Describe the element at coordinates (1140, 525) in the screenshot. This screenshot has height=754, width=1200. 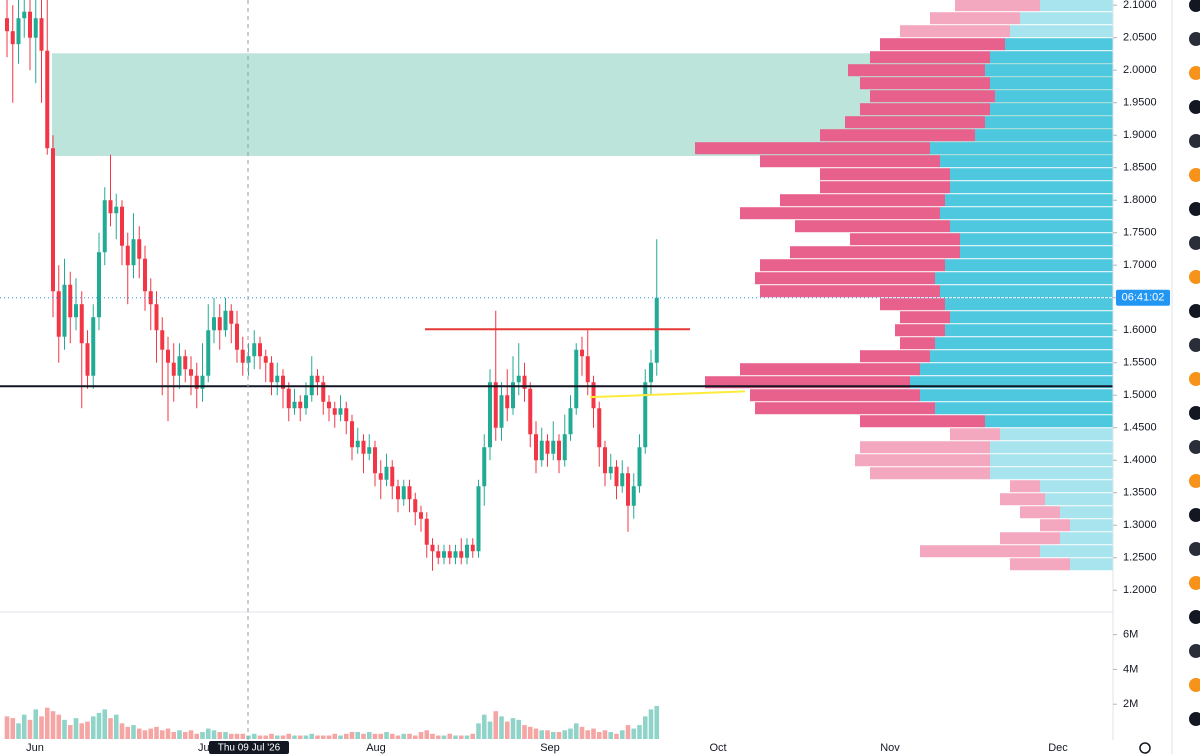
I see `y-tick-label: 1.3000` at that location.